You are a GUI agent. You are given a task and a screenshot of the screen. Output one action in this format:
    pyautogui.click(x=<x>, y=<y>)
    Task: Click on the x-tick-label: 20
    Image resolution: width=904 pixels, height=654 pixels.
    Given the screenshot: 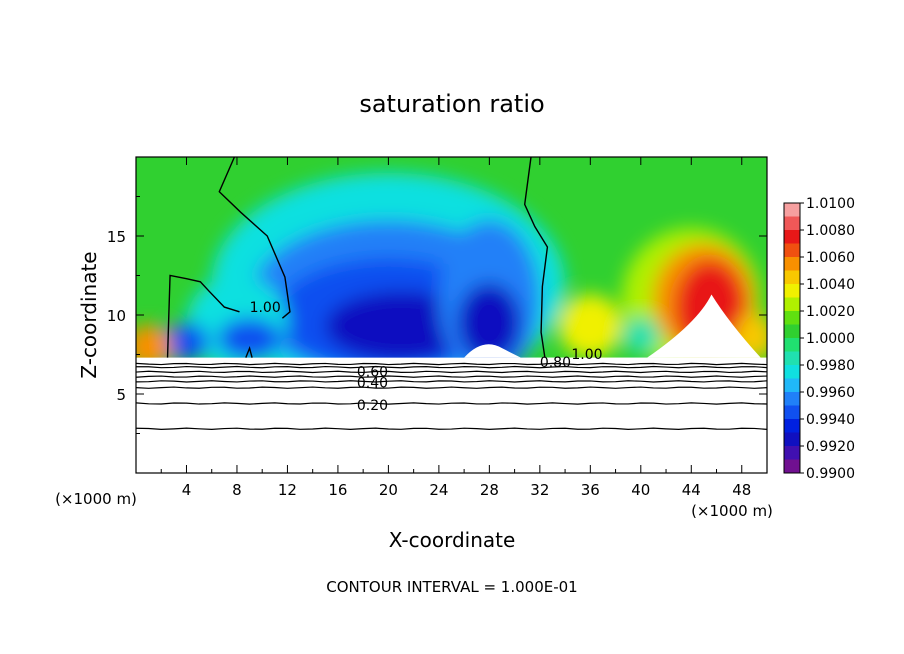 What is the action you would take?
    pyautogui.click(x=388, y=490)
    